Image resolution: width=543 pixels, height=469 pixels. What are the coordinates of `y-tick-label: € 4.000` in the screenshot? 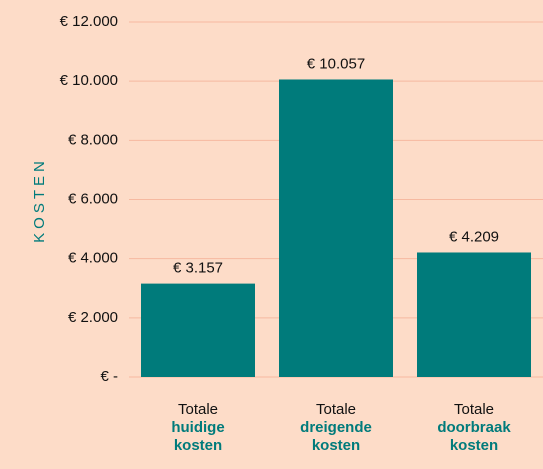 It's located at (93, 258).